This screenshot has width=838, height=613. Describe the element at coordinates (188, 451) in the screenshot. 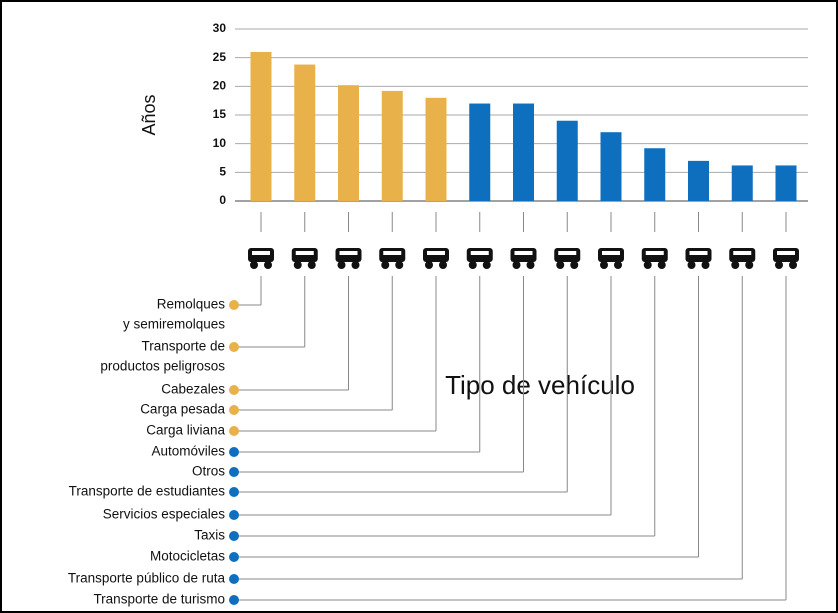

I see `category-label: Automóviles` at that location.